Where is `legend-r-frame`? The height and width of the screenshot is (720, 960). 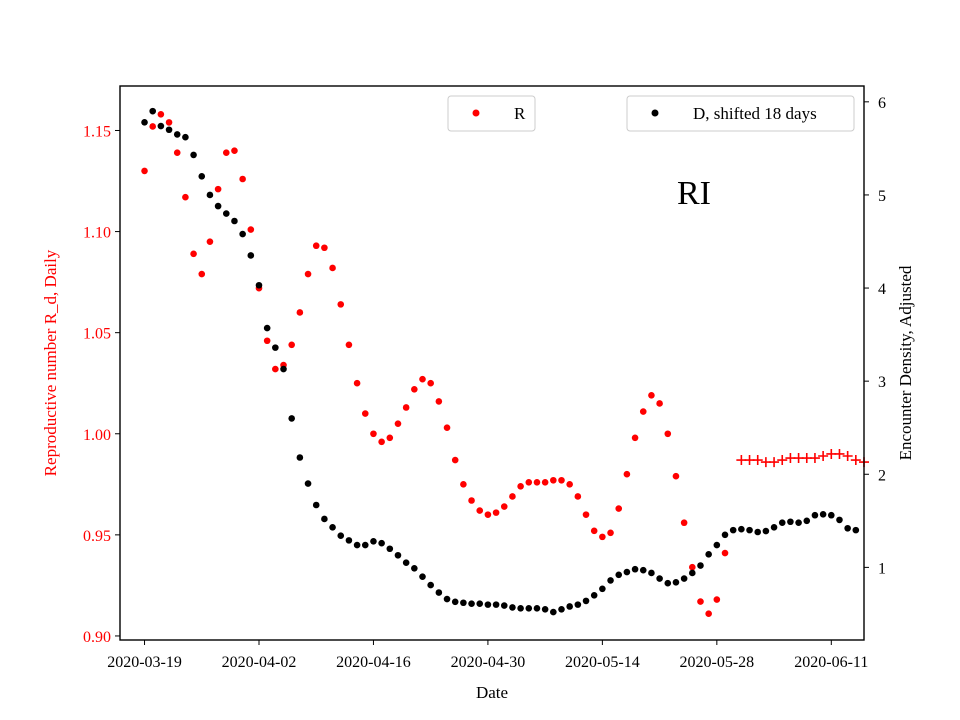 legend-r-frame is located at coordinates (491, 113).